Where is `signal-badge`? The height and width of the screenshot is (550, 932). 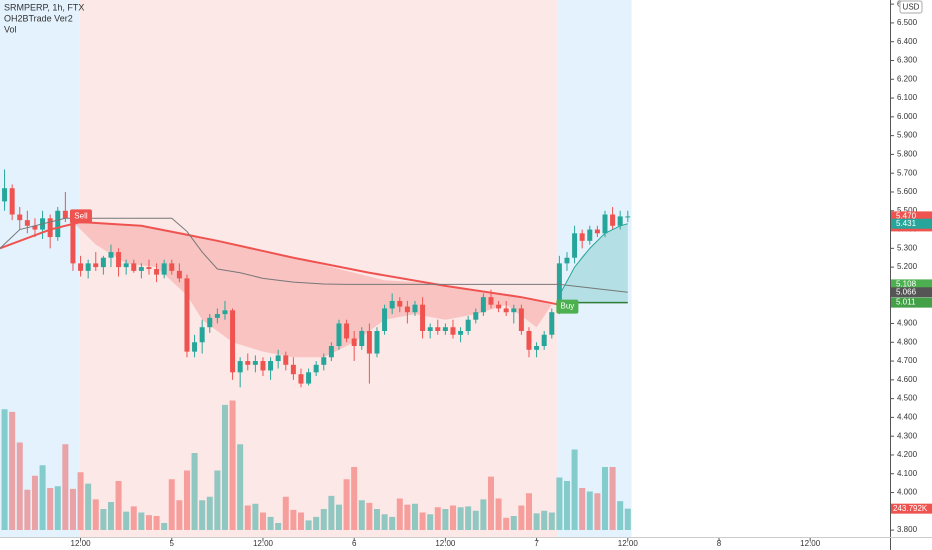
signal-badge is located at coordinates (80, 216).